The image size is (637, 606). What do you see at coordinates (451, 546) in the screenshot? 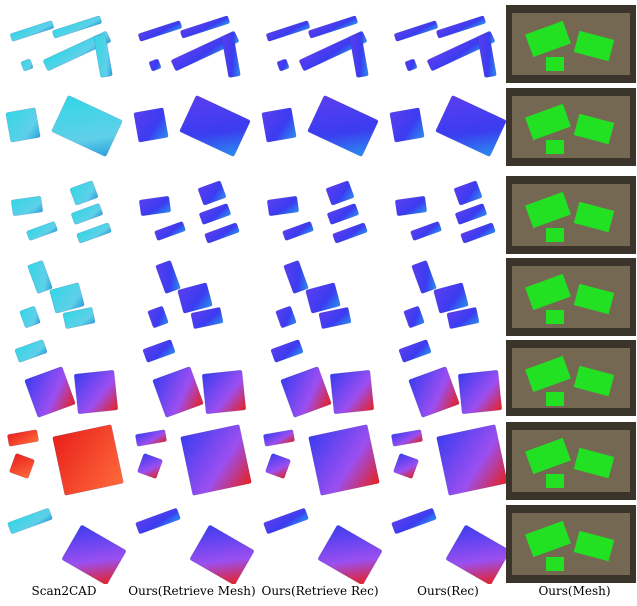
I see `render-cell-r7-c4` at bounding box center [451, 546].